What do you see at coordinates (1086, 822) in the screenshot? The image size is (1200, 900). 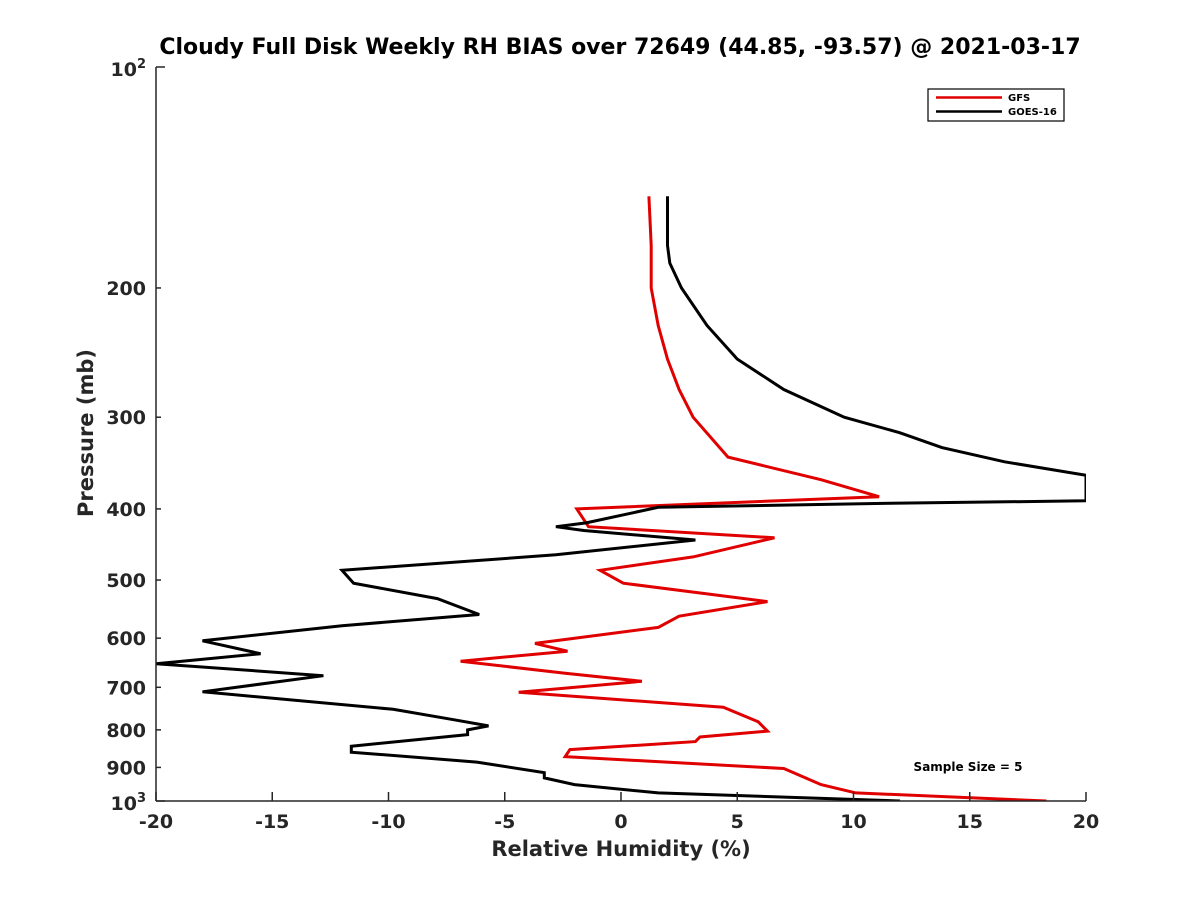 I see `x-tick-label: 20` at bounding box center [1086, 822].